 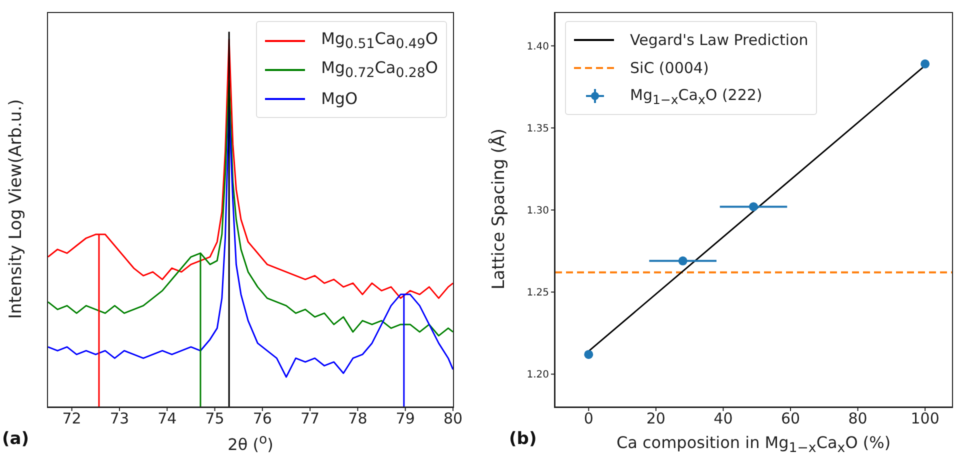 I want to click on text: (a), so click(x=16, y=439).